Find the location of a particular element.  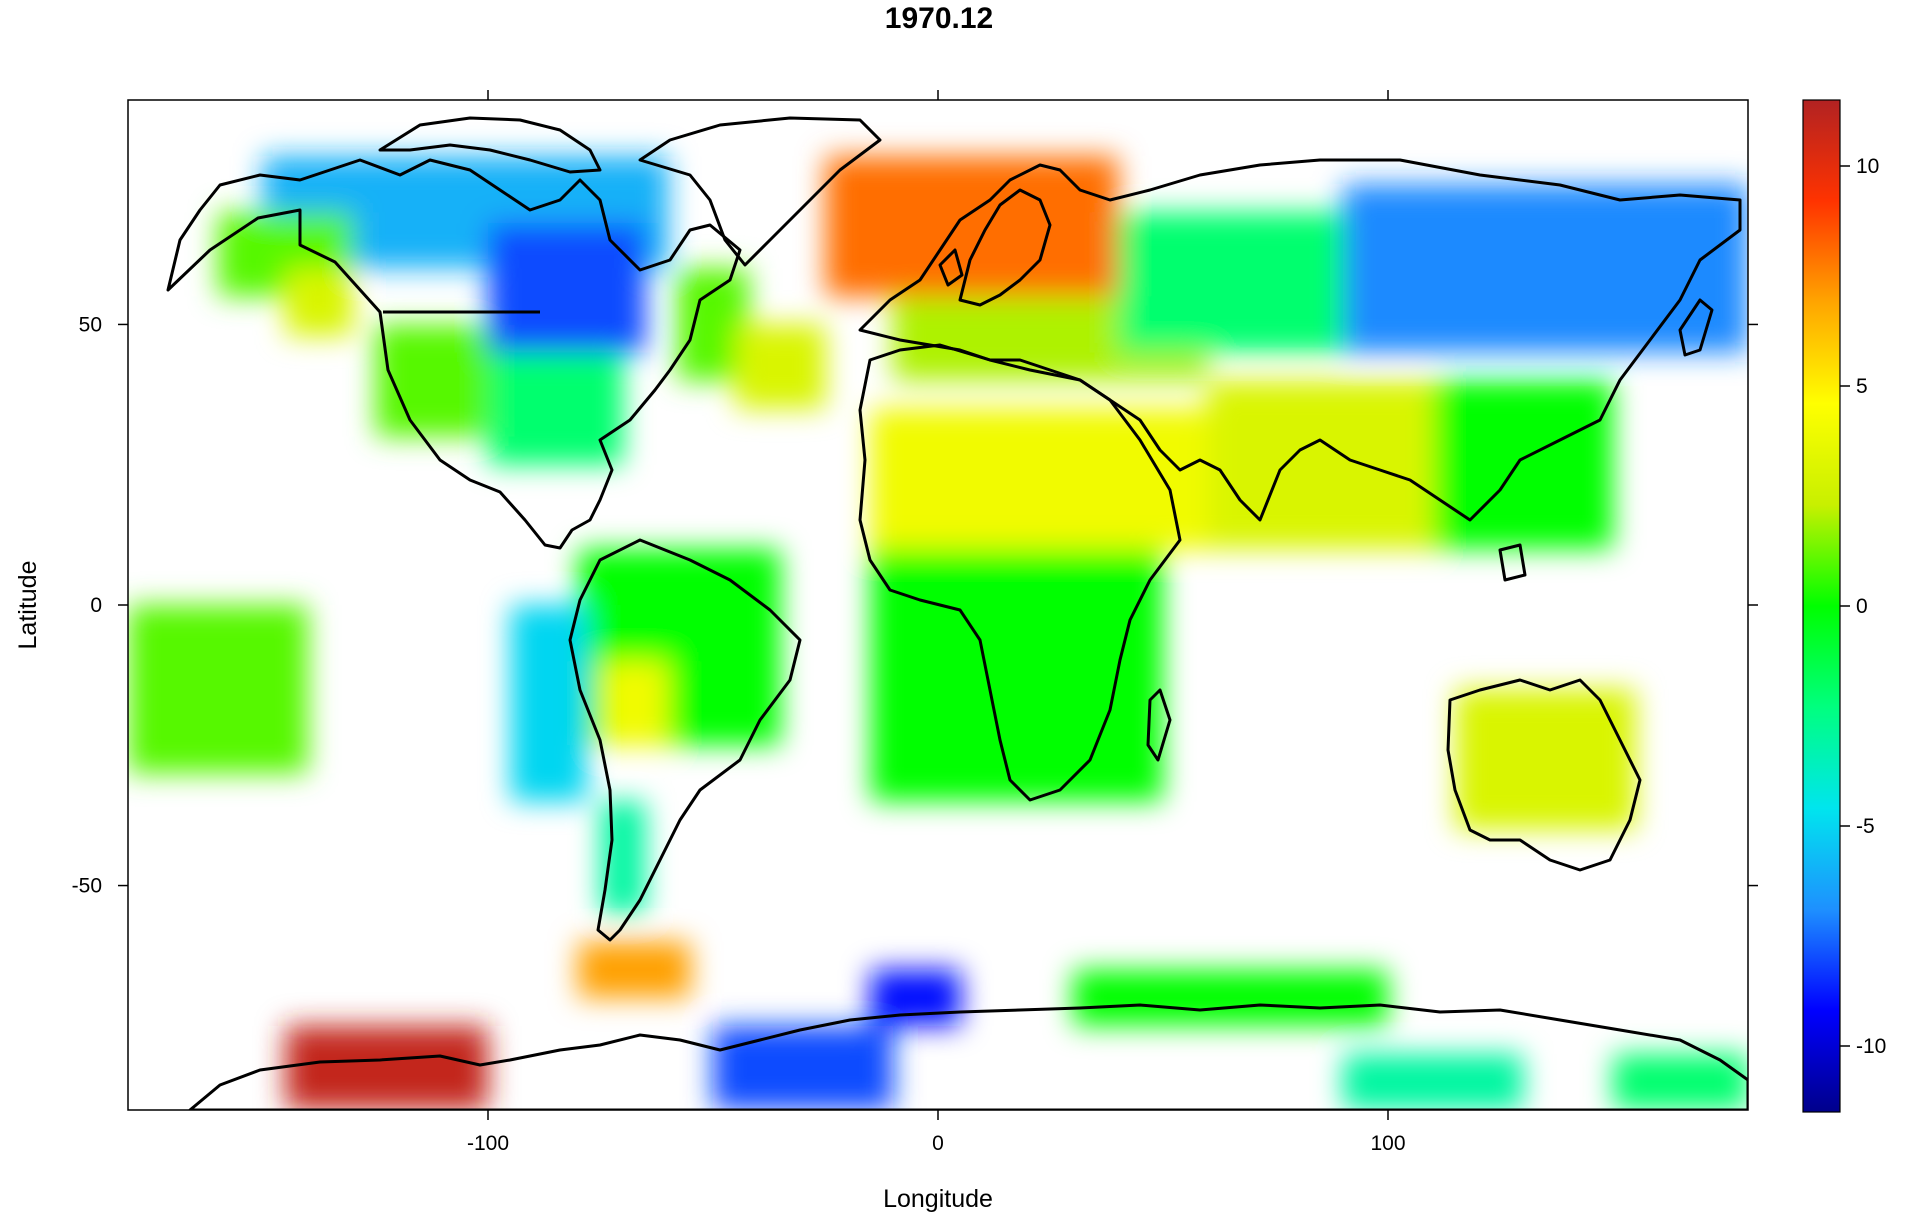

x-tick-label: 100 is located at coordinates (1387, 1143).